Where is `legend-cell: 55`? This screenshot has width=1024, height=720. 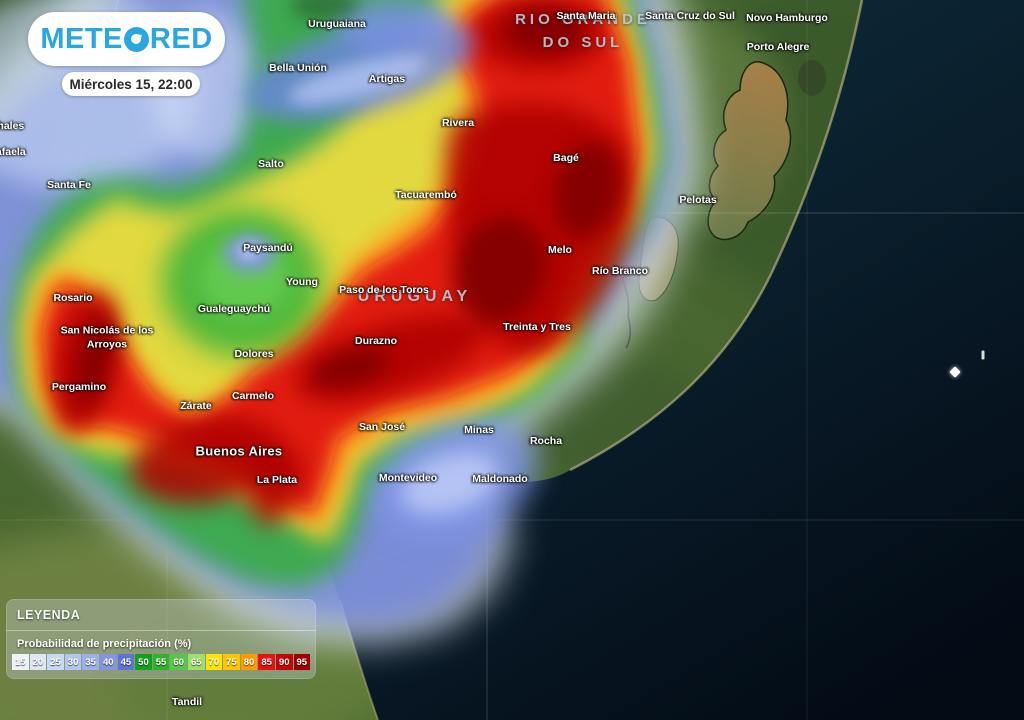
legend-cell: 55 is located at coordinates (161, 662).